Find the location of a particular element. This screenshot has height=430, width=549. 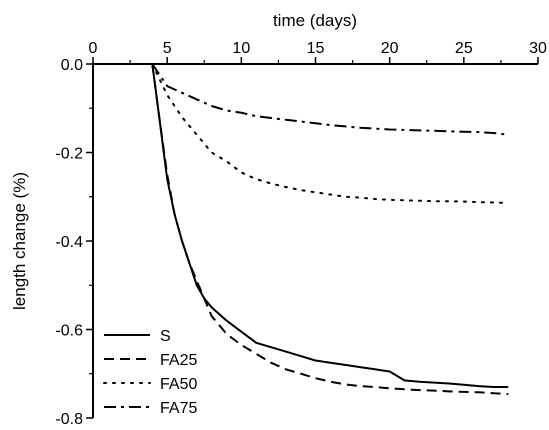

x-tick-label-10: 10 is located at coordinates (241, 48).